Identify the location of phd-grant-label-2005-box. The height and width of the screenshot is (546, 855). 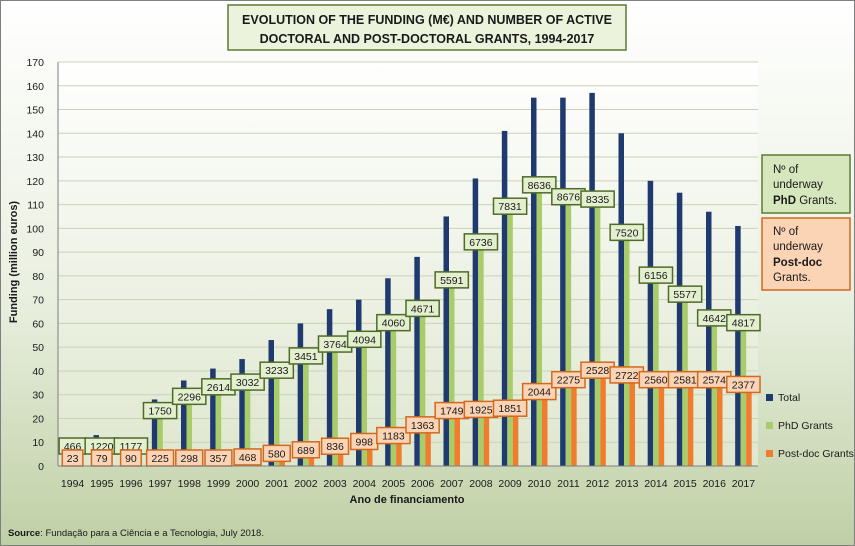
(393, 322).